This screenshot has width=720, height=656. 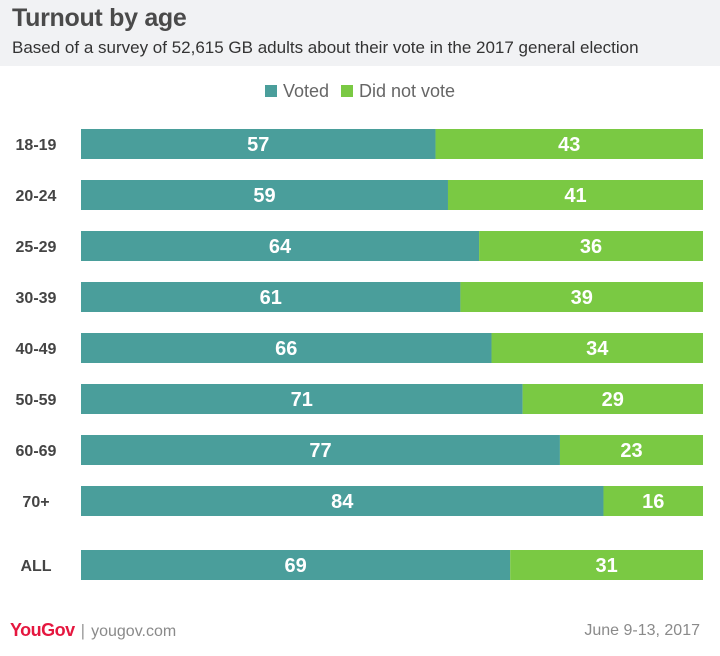 What do you see at coordinates (134, 631) in the screenshot?
I see `footer-url: yougov.com` at bounding box center [134, 631].